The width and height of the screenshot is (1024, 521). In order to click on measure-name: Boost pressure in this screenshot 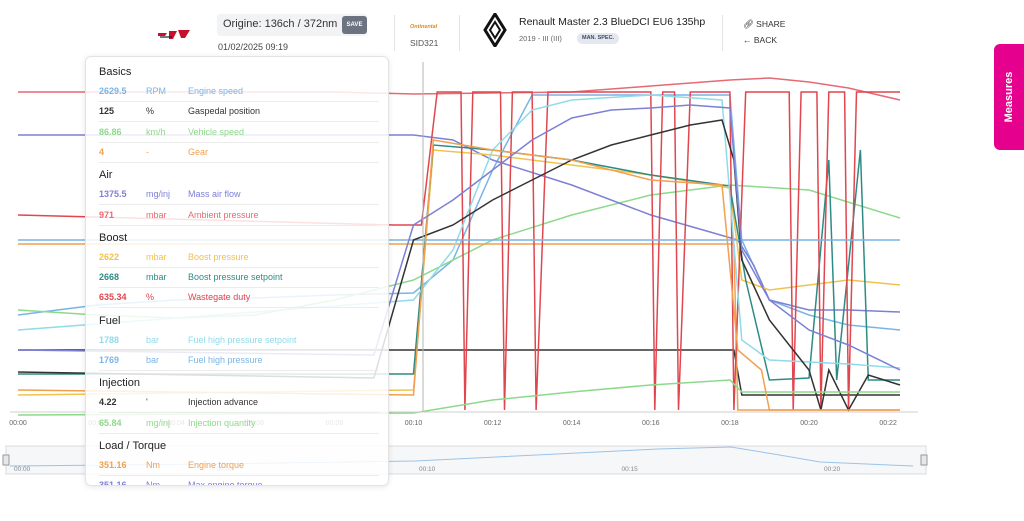, I will do `click(218, 256)`.